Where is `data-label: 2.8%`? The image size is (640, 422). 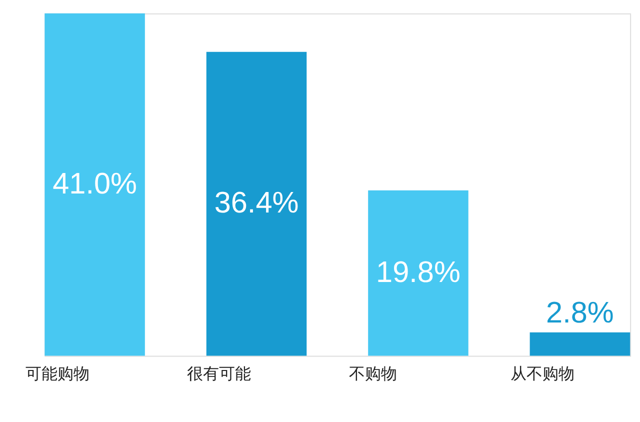 data-label: 2.8% is located at coordinates (580, 313).